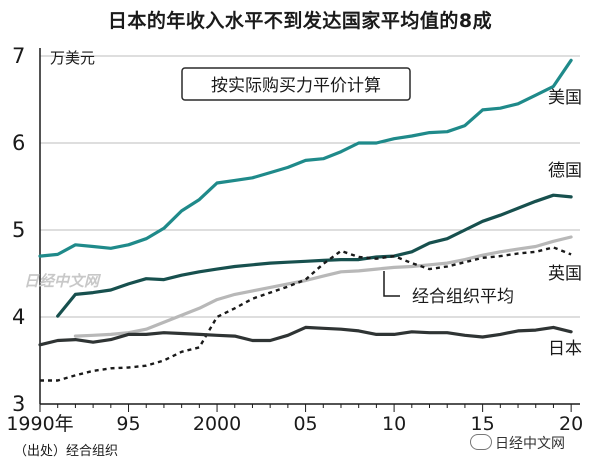 The image size is (600, 466). Describe the element at coordinates (530, 444) in the screenshot. I see `watermark-text: 日经中文网` at that location.